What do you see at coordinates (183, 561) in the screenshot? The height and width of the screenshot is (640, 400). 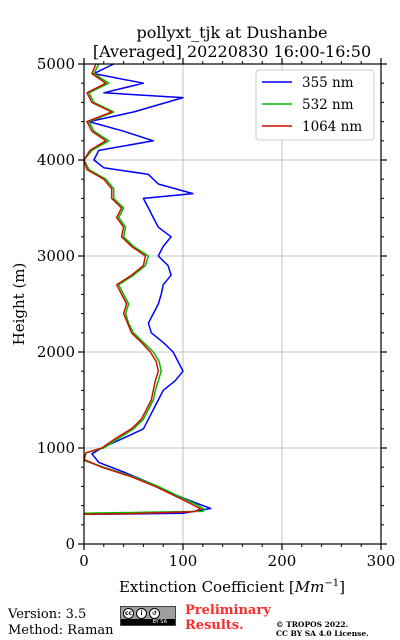 I see `x-tick-label: 100` at bounding box center [183, 561].